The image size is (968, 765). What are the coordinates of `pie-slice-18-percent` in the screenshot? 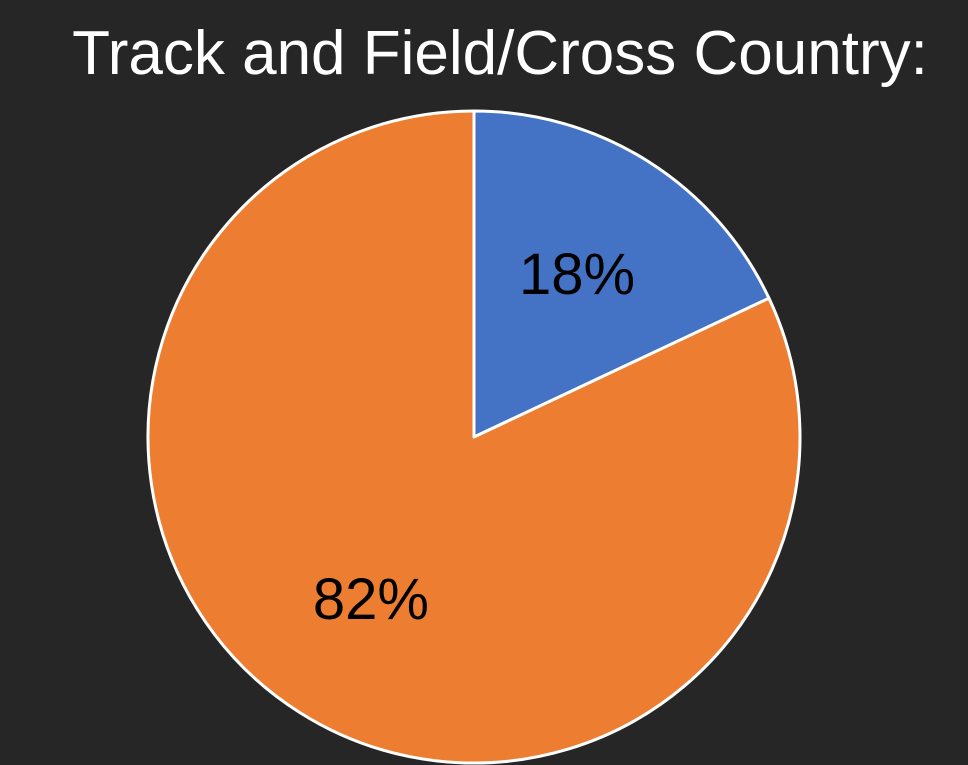 It's located at (621, 274).